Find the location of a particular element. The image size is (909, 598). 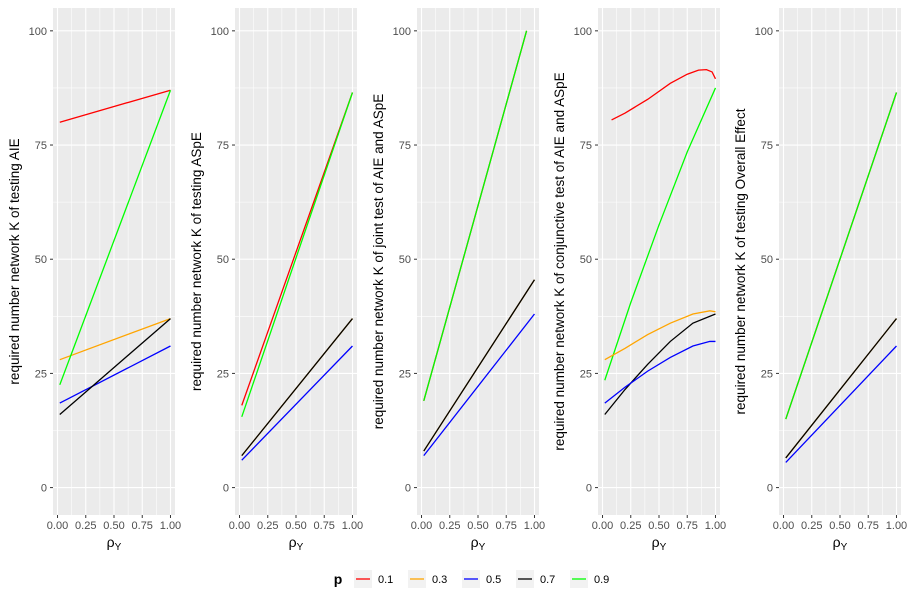

legend-label: 0.9 is located at coordinates (601, 580).